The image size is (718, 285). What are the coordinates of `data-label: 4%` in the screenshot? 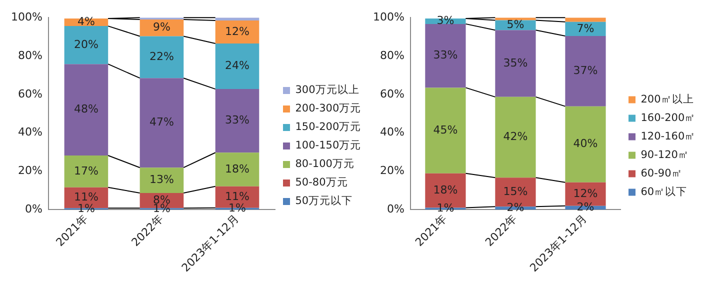 It's located at (86, 21).